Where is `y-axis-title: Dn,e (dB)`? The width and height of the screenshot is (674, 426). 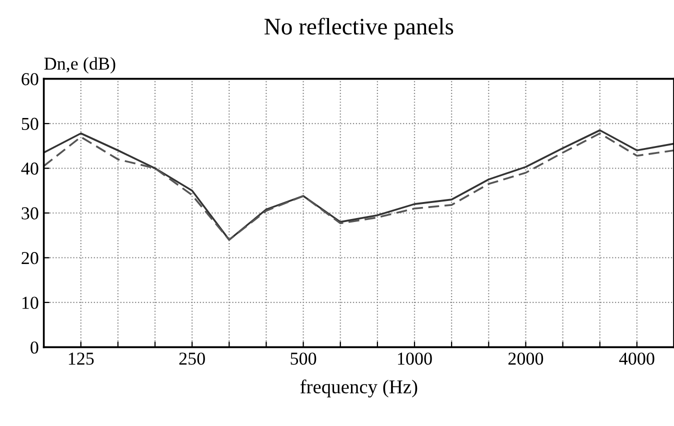 y-axis-title: Dn,e (dB) is located at coordinates (80, 65).